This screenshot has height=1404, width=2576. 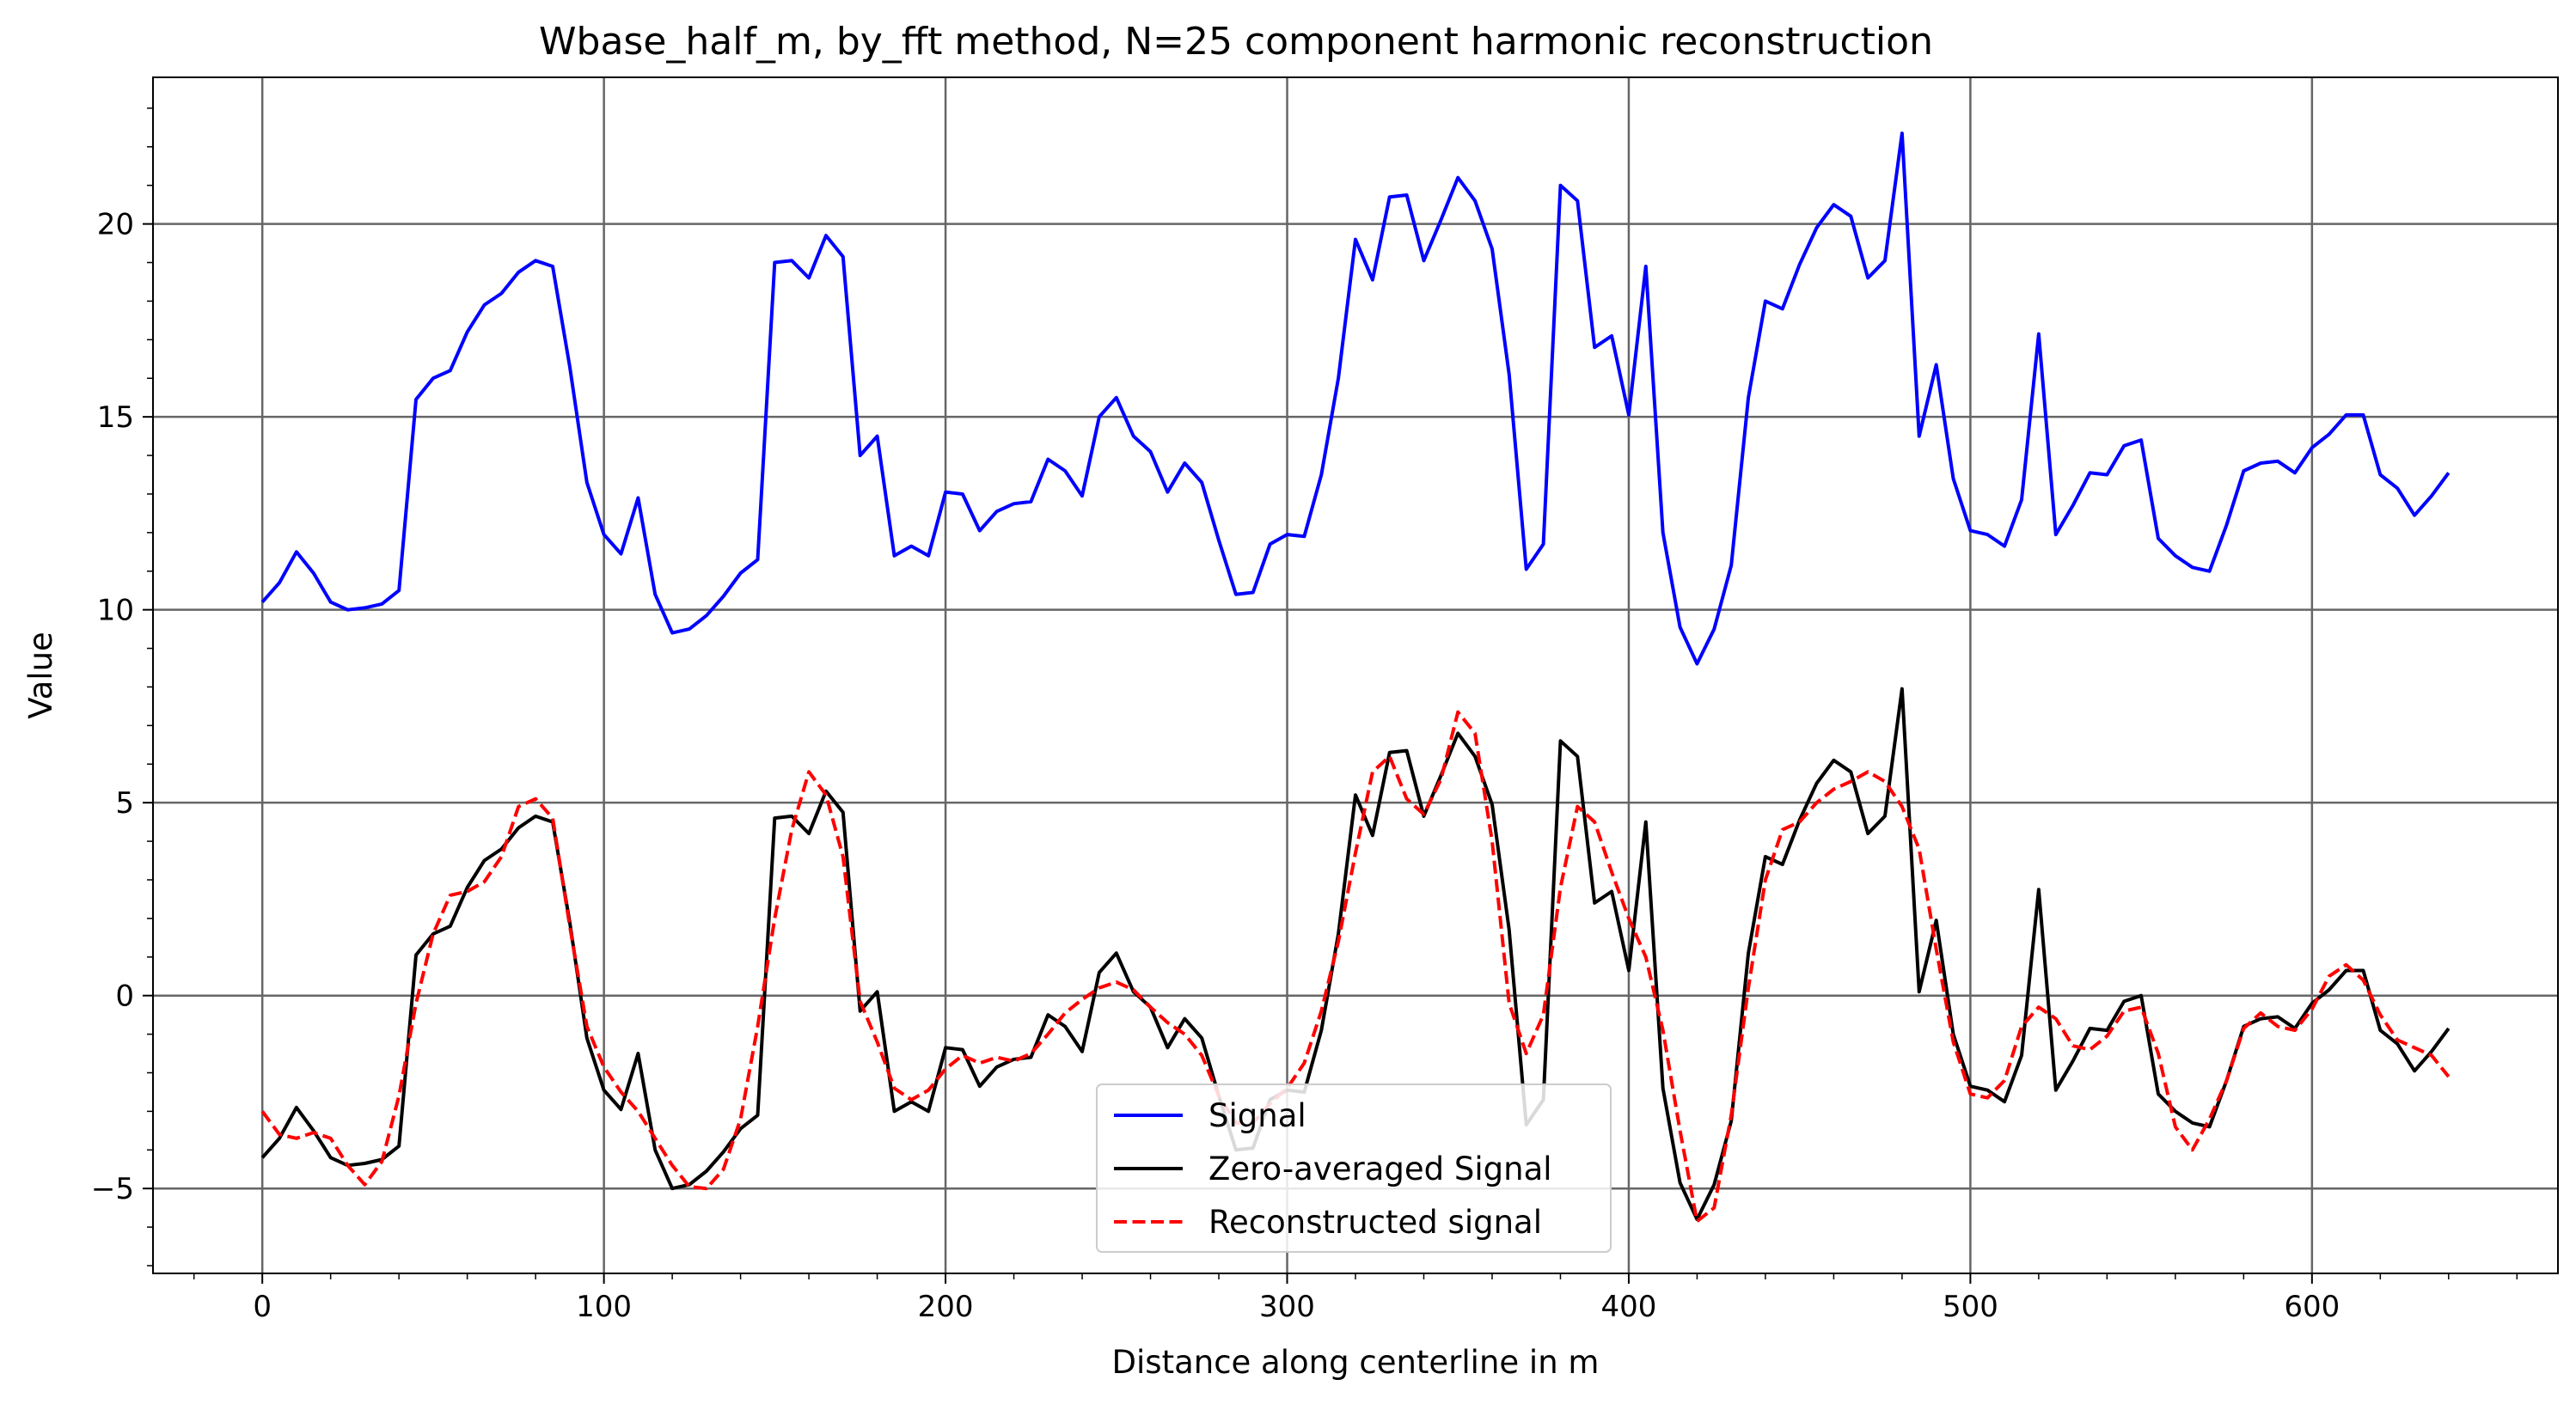 I want to click on x-tick-label: 600, so click(x=2312, y=1307).